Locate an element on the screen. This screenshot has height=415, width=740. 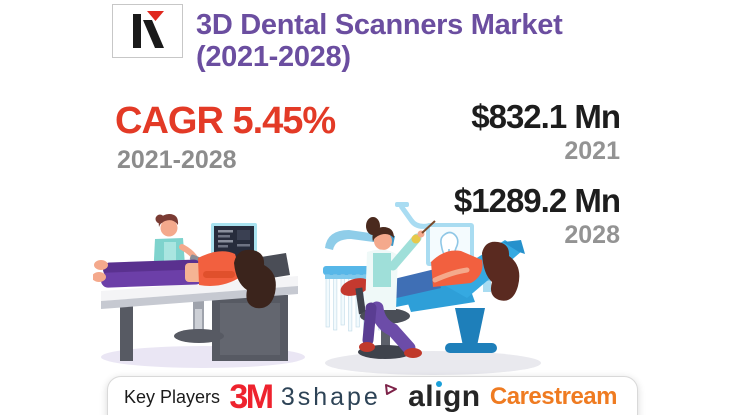
patient-lying is located at coordinates (184, 279).